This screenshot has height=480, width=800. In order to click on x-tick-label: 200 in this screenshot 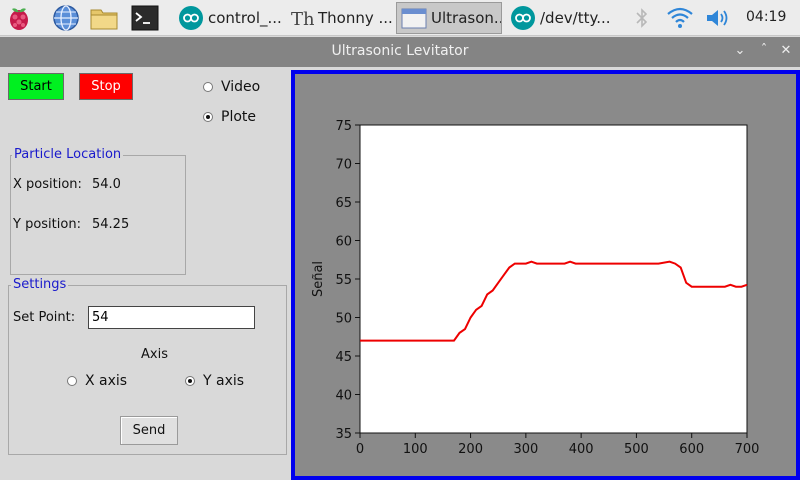, I will do `click(470, 449)`.